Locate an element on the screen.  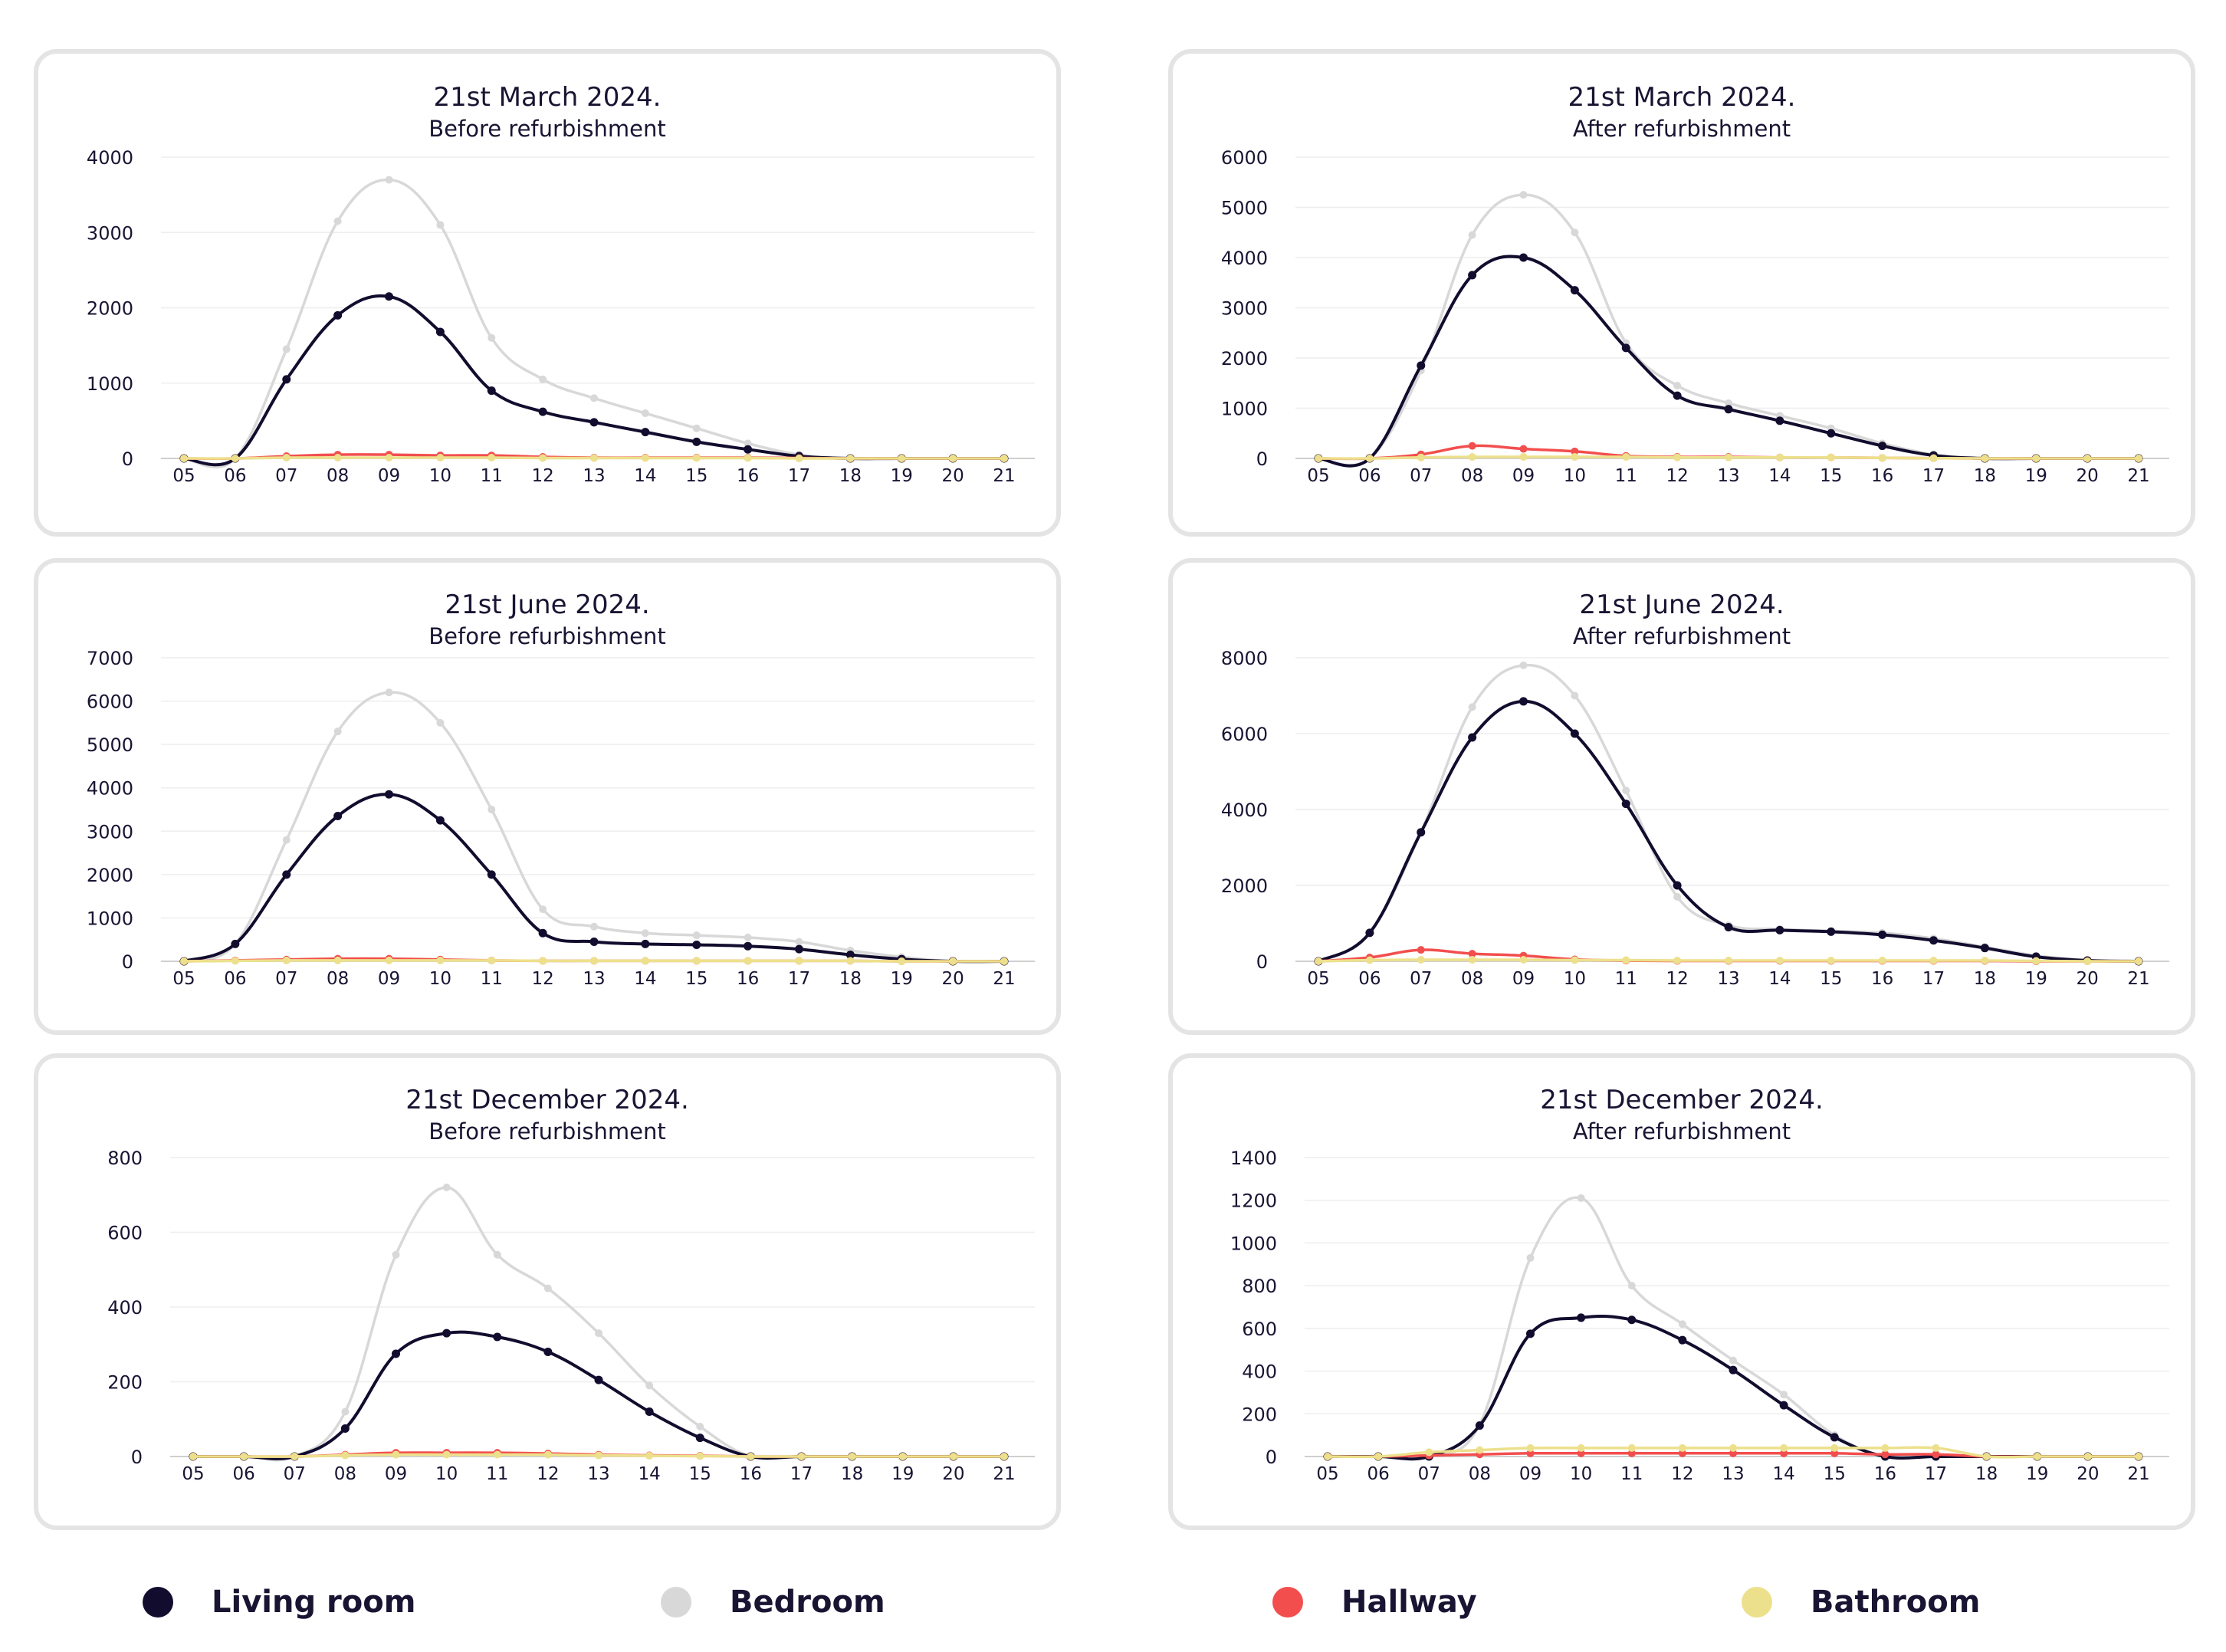
legend-item-living-room: Living room is located at coordinates (279, 1602).